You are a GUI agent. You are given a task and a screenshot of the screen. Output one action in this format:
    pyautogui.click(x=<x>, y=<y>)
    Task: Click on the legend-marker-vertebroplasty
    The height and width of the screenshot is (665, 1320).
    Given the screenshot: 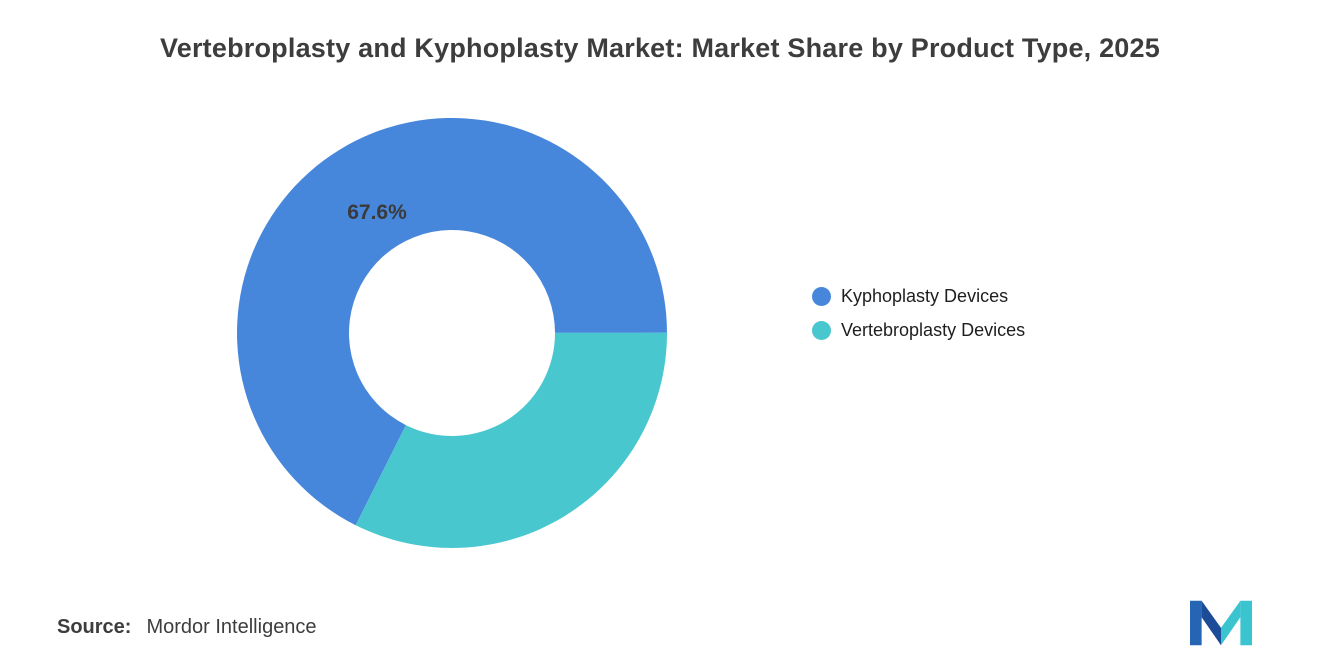 What is the action you would take?
    pyautogui.click(x=821, y=330)
    